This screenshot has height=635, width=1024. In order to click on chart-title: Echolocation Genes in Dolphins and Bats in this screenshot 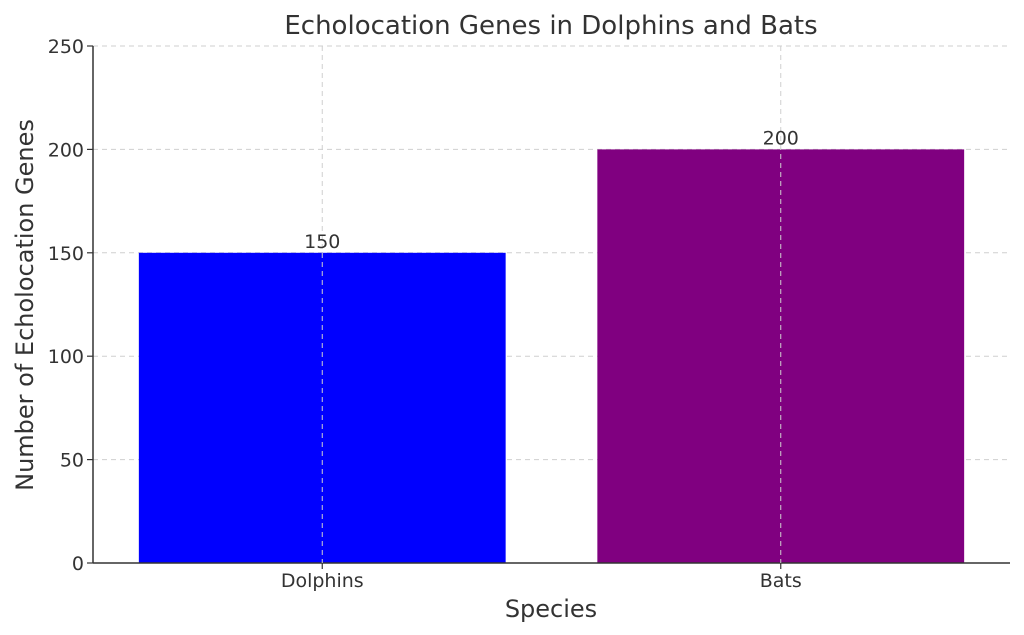, I will do `click(550, 26)`.